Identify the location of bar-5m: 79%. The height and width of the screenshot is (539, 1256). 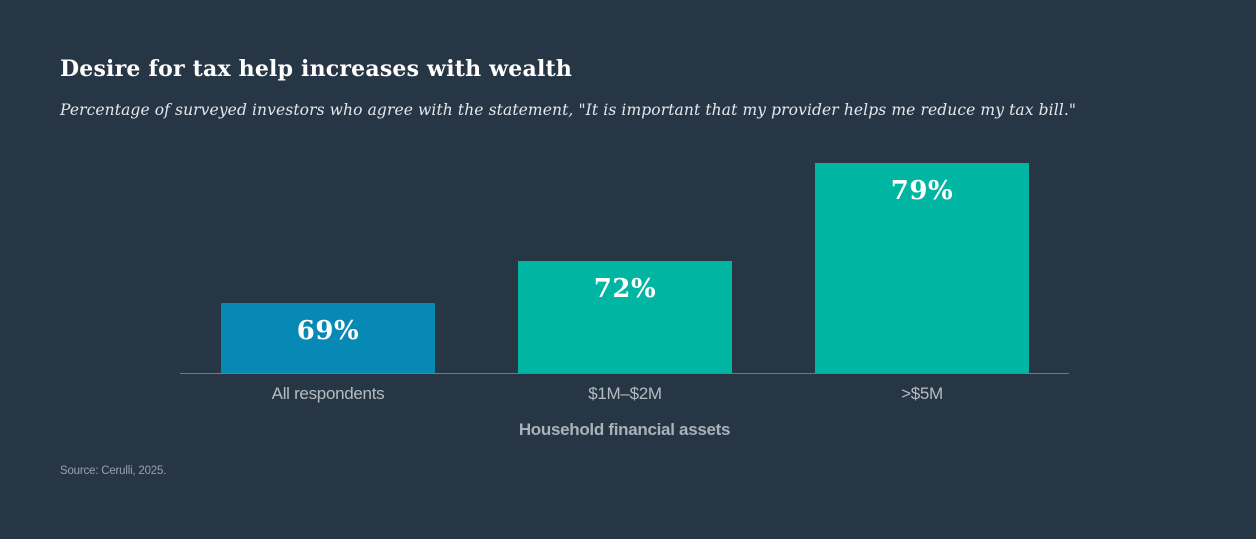
(922, 268).